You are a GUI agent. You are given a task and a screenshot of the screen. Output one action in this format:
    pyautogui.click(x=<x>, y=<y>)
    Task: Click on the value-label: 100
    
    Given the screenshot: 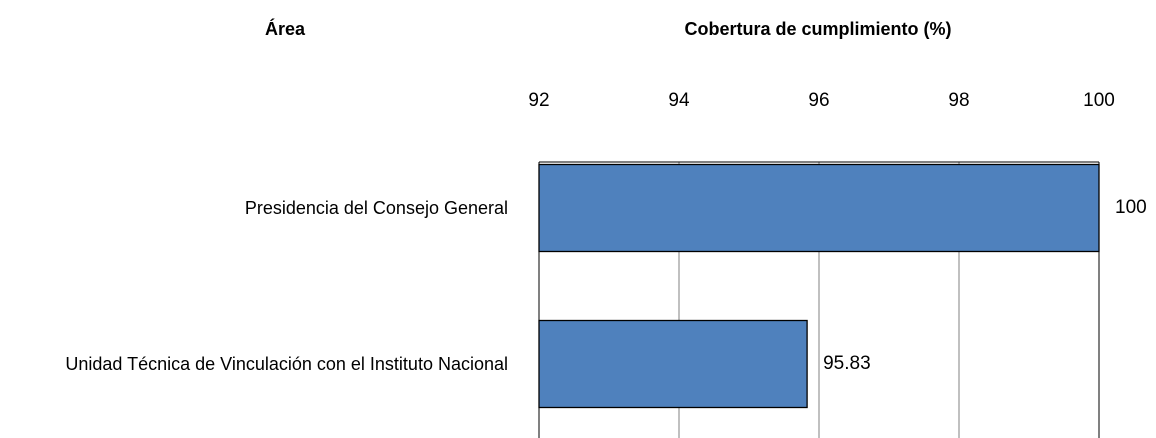 What is the action you would take?
    pyautogui.click(x=1131, y=207)
    